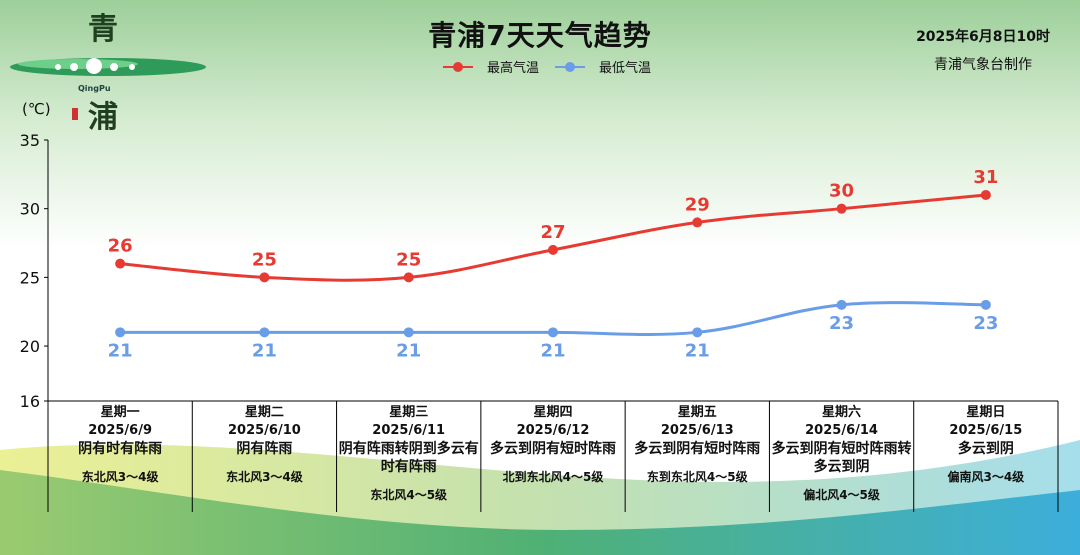 This screenshot has height=555, width=1080. I want to click on day-weather: 多云到阴有短时阵雨转多云到阴, so click(841, 458).